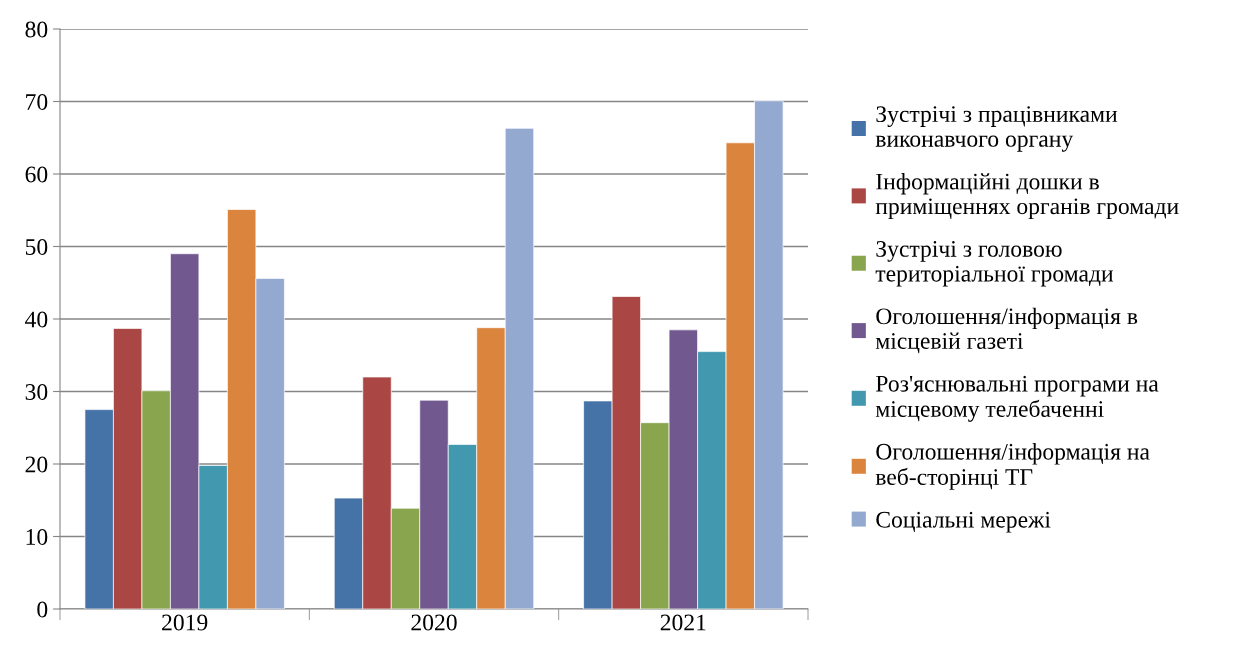 The image size is (1257, 650). I want to click on y-tick-label: 80, so click(36, 29).